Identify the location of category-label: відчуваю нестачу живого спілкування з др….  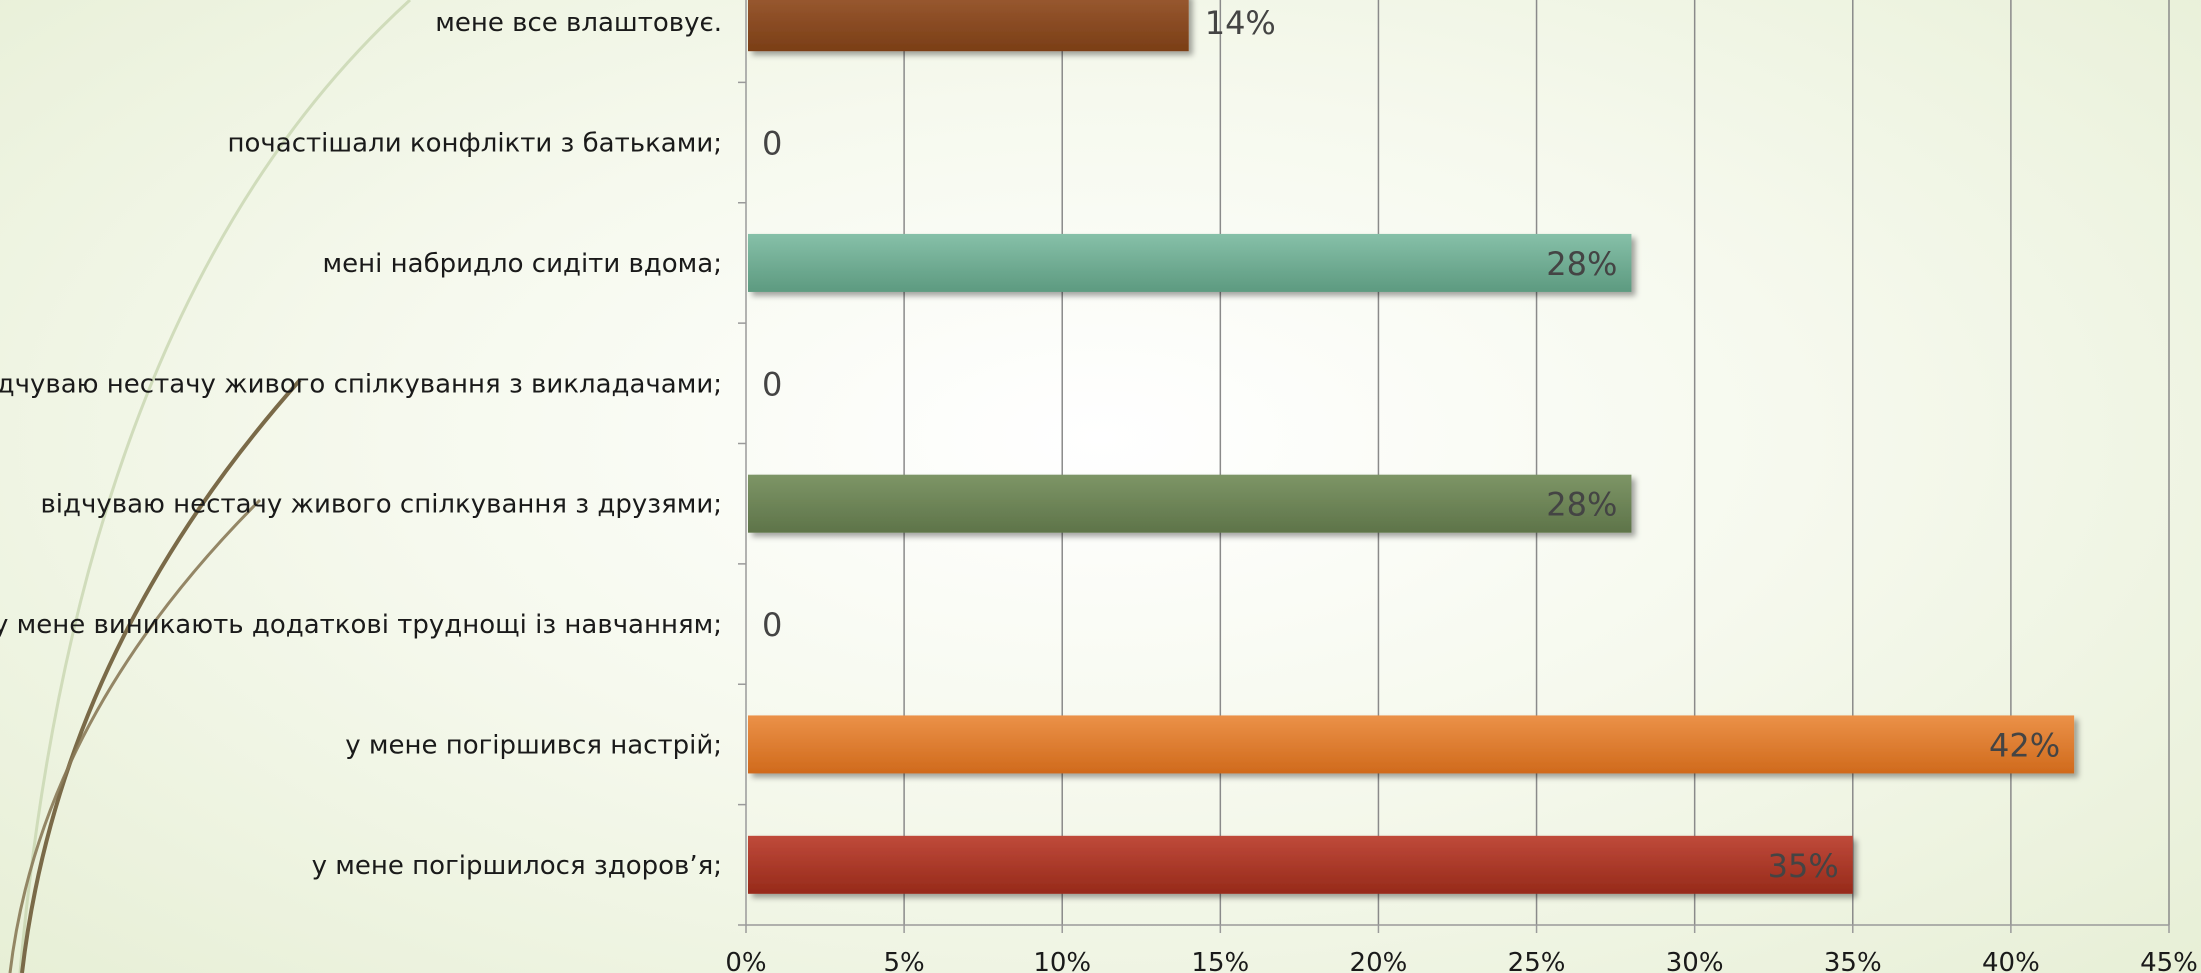
(381, 505).